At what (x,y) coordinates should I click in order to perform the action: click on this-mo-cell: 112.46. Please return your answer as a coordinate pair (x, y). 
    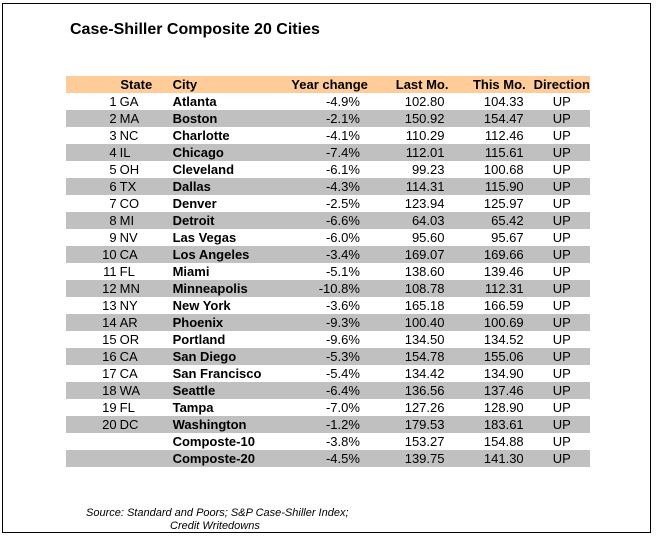
    Looking at the image, I should click on (504, 135).